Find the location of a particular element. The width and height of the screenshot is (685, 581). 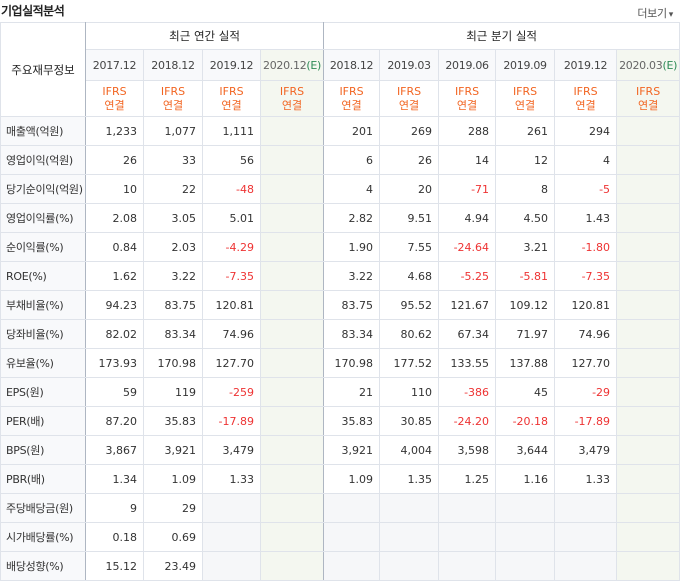

quarterly-value-cell: 80.62 is located at coordinates (409, 334).